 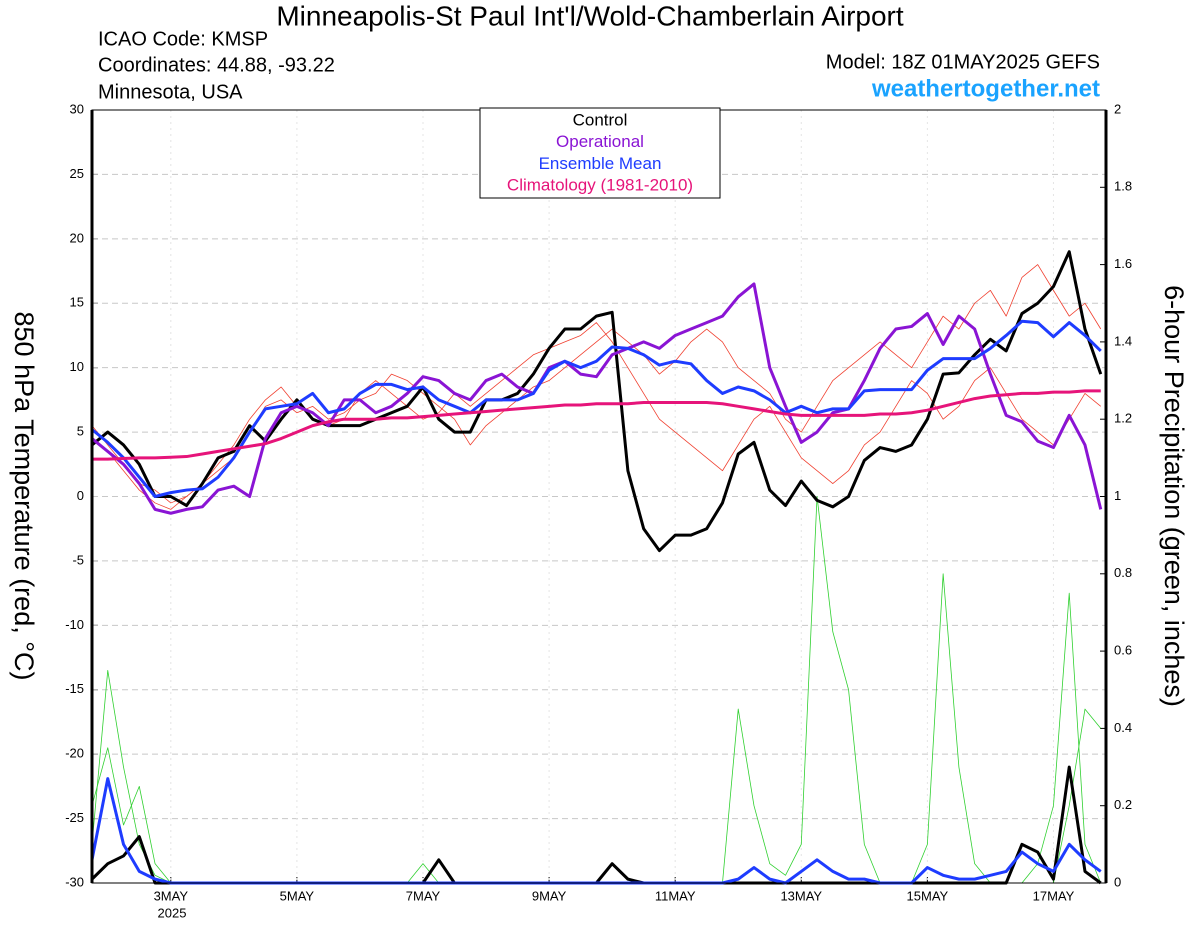 I want to click on header-line: Minnesota, USA, so click(x=170, y=92).